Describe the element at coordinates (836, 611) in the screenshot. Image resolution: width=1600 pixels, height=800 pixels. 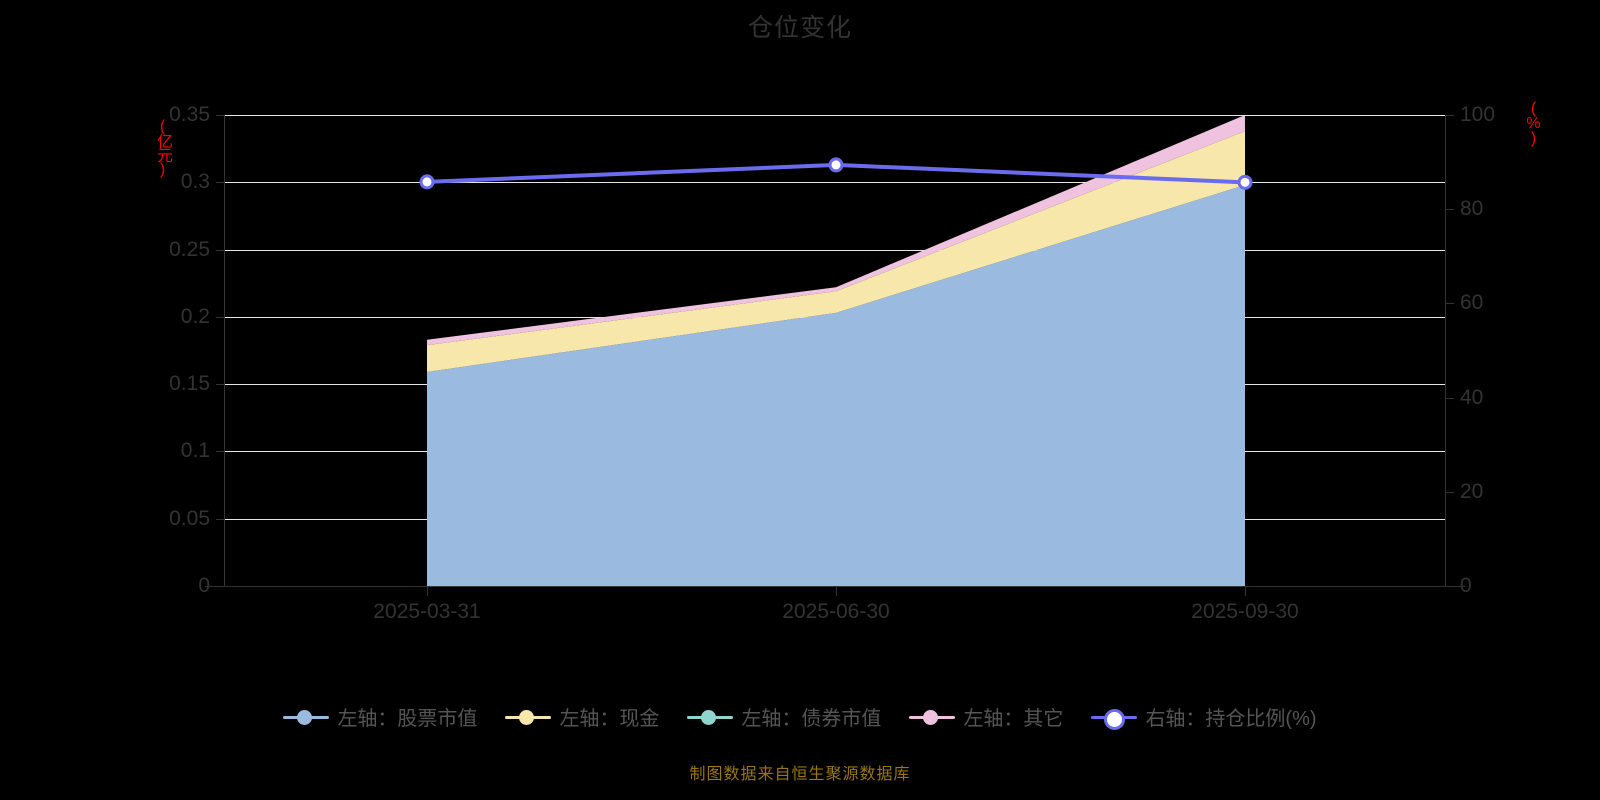
I see `x-axis-tick-label: 2025-06-30` at that location.